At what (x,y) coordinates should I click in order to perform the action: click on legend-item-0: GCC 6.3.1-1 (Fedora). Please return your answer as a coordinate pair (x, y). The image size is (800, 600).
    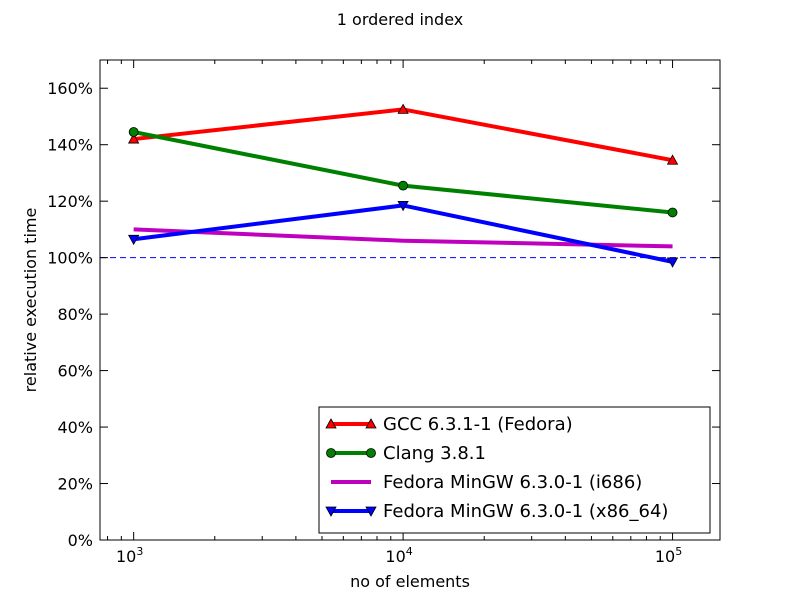
    Looking at the image, I should click on (449, 424).